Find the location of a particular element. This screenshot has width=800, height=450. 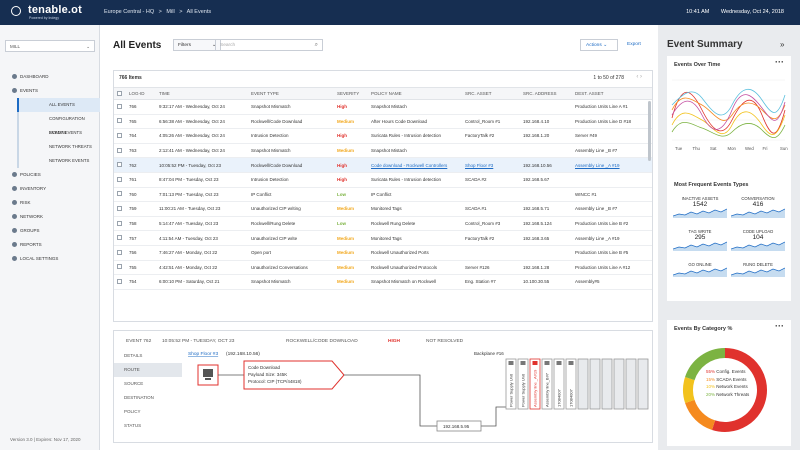

site-selector: MILL ⌄ is located at coordinates (50, 46).